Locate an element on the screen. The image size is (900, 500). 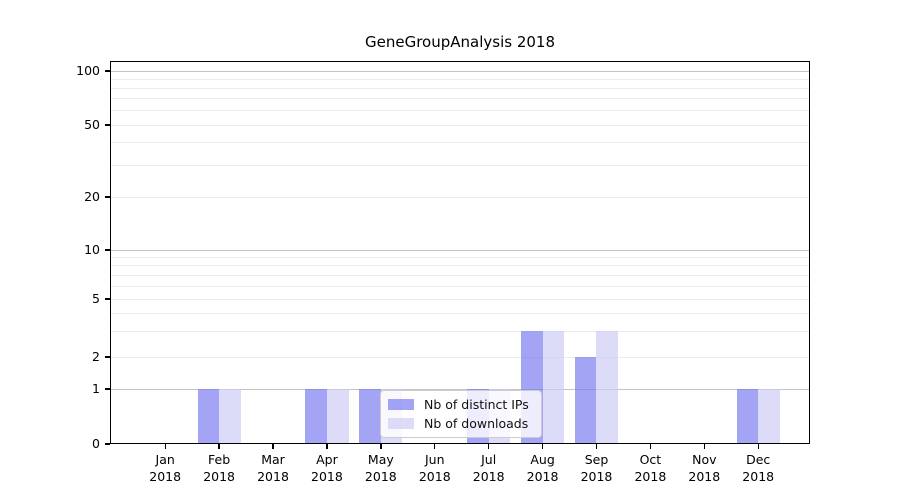
bar-sep-downloads is located at coordinates (607, 387).